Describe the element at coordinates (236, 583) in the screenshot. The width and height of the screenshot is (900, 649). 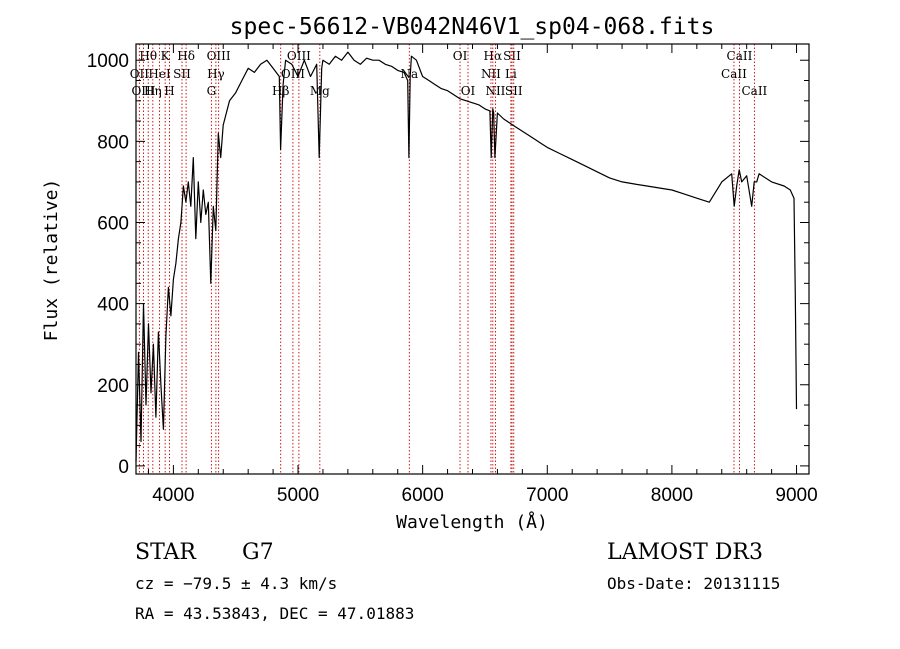
I see `redshift-cz: cz = −79.5 ± 4.3 km/s` at that location.